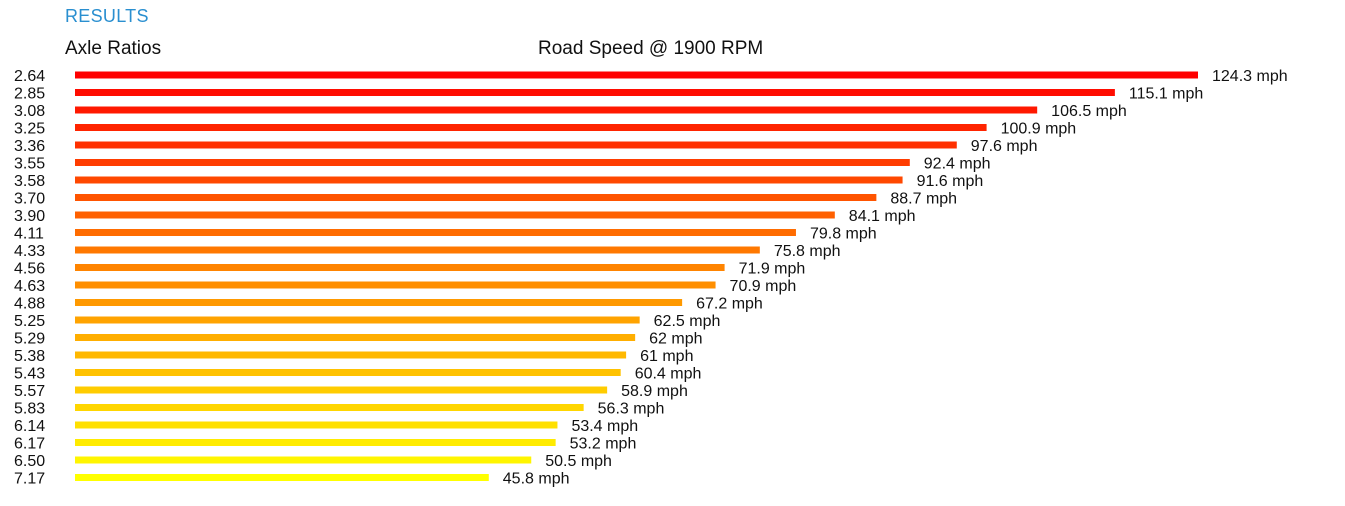 Image resolution: width=1345 pixels, height=506 pixels. I want to click on axle-ratio-label: 5.29, so click(29, 339).